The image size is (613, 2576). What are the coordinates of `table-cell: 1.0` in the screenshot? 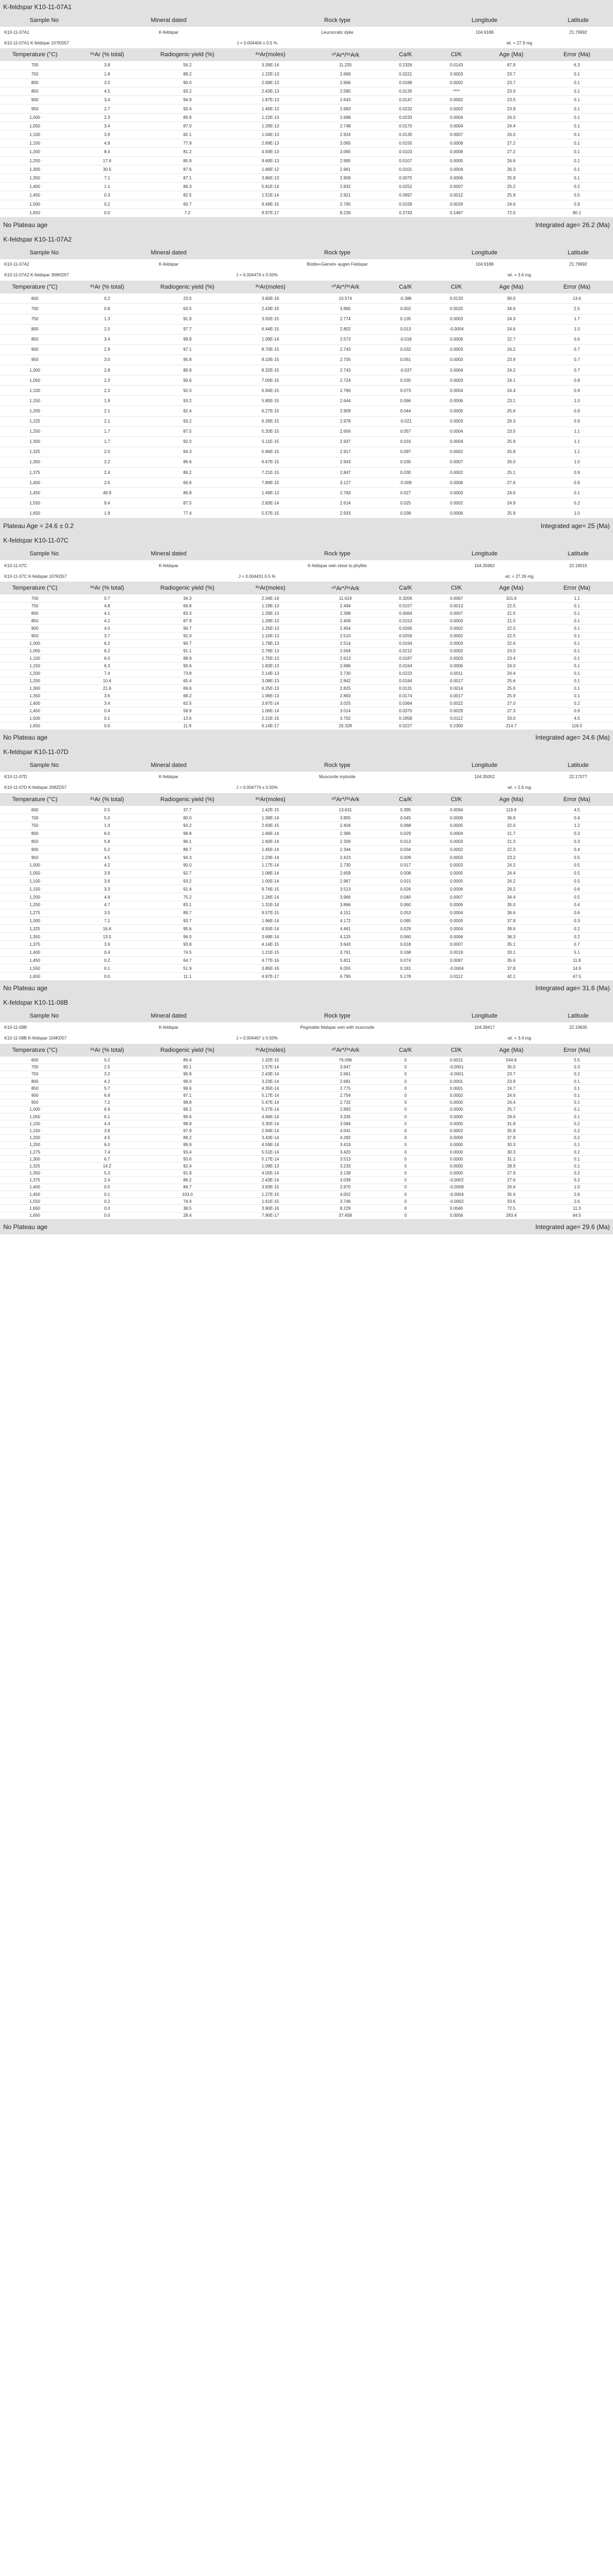 It's located at (577, 329).